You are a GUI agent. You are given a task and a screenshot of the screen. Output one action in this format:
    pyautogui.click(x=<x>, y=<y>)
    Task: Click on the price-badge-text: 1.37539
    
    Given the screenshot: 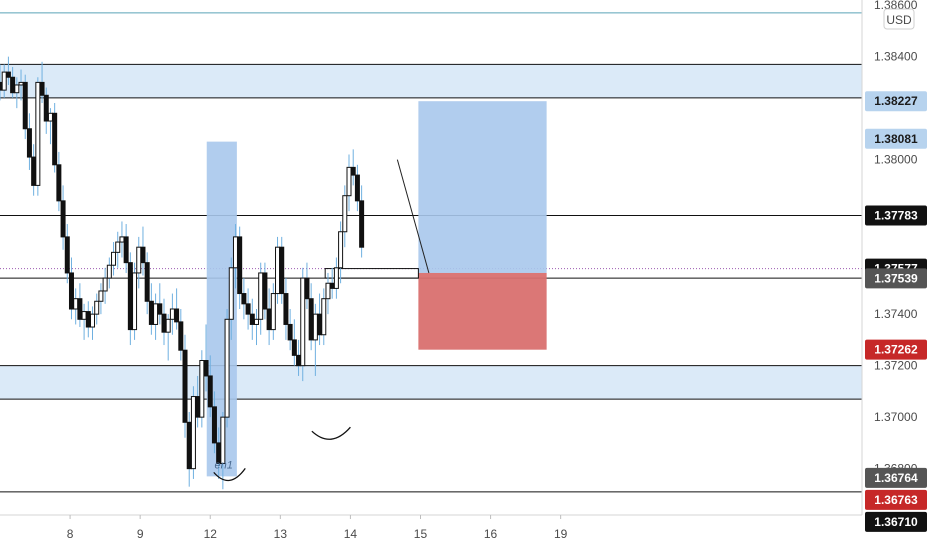 What is the action you would take?
    pyautogui.click(x=896, y=278)
    